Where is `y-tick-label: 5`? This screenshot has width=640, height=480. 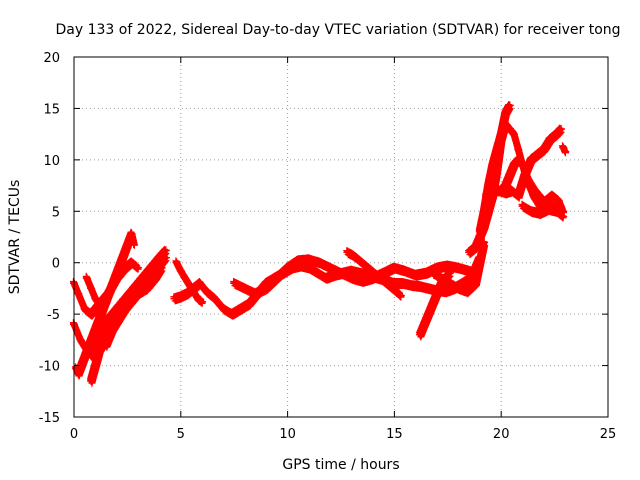
y-tick-label: 5 is located at coordinates (56, 212).